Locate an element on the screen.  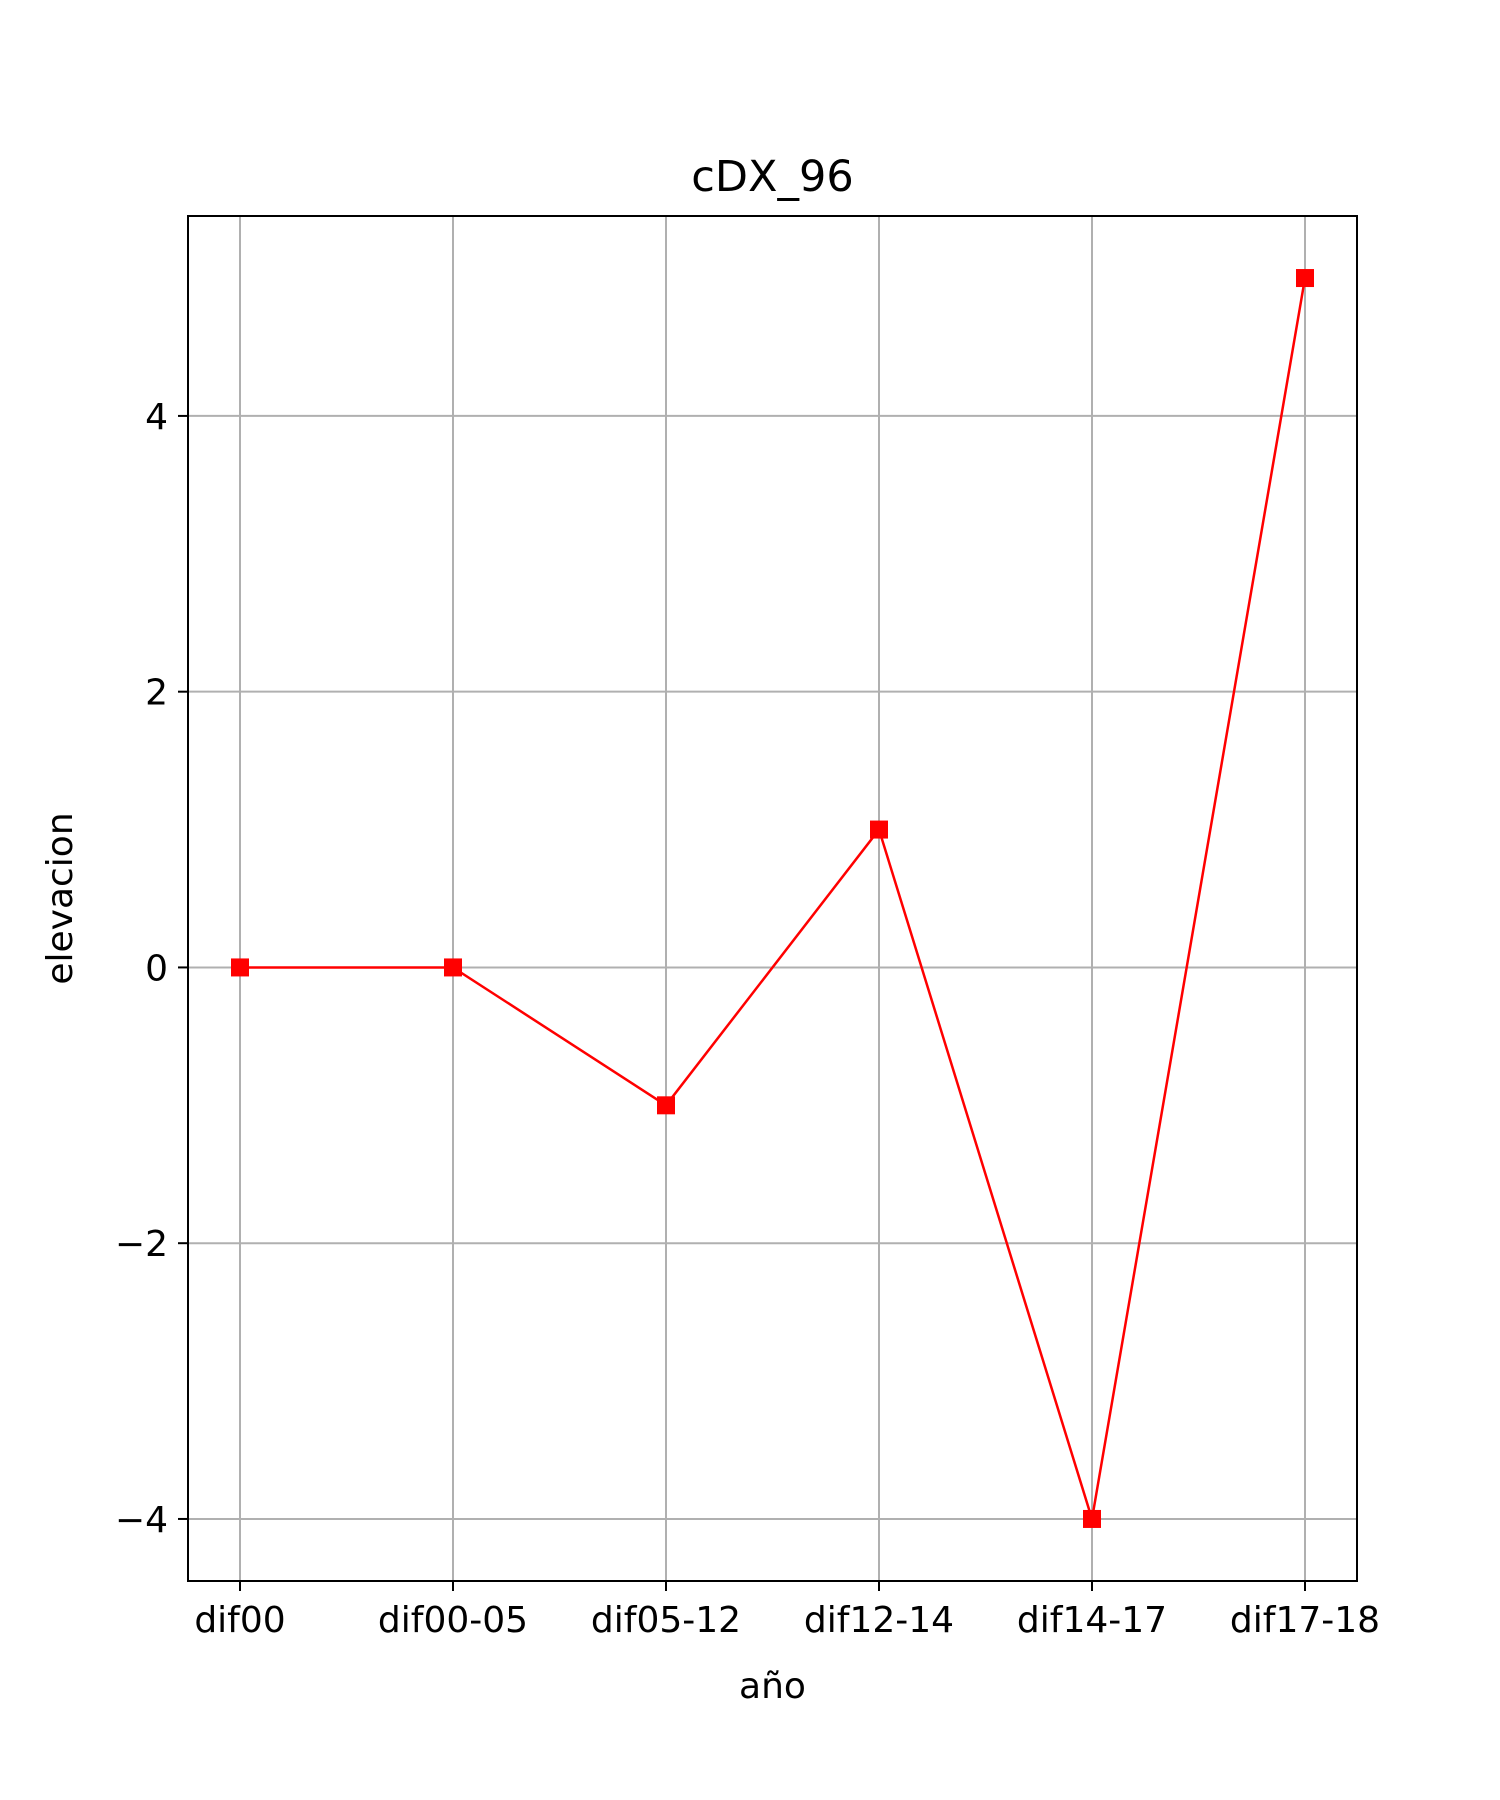
x-tick-label: dif14-17 is located at coordinates (1092, 1620).